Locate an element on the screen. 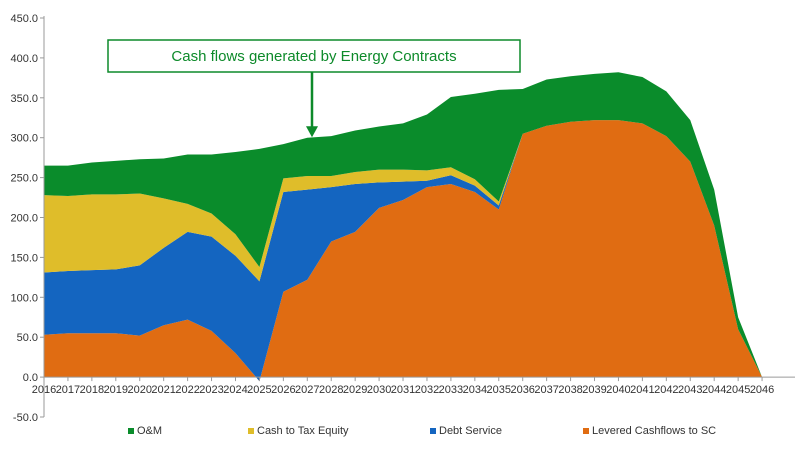 This screenshot has height=450, width=800. x-tick-label: 2028 is located at coordinates (331, 390).